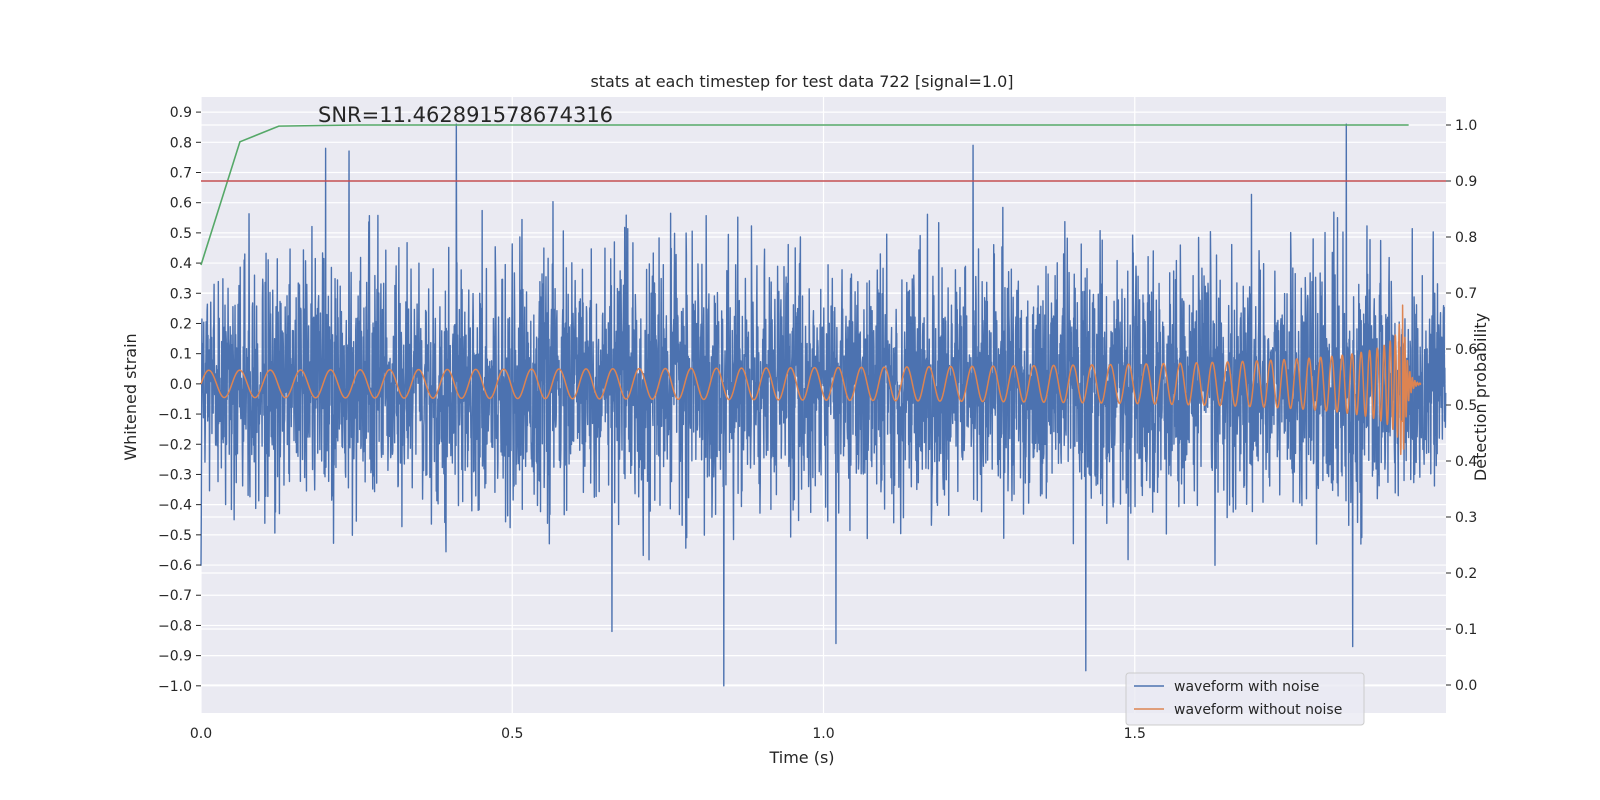 The height and width of the screenshot is (800, 1600). Describe the element at coordinates (181, 264) in the screenshot. I see `y-tick-label: 0.4` at that location.